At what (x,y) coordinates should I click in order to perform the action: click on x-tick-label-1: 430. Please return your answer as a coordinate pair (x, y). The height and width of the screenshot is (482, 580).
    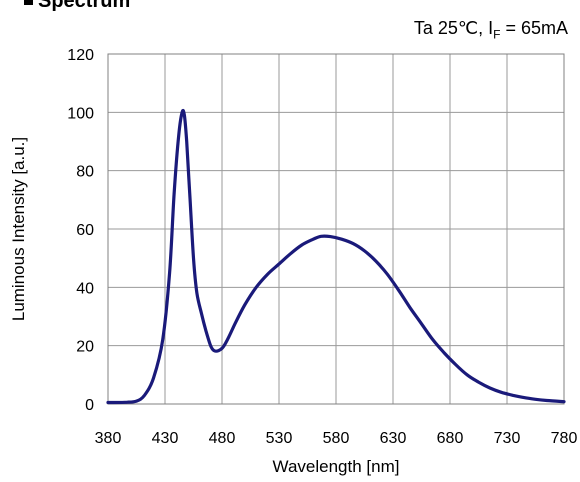
    Looking at the image, I should click on (165, 438).